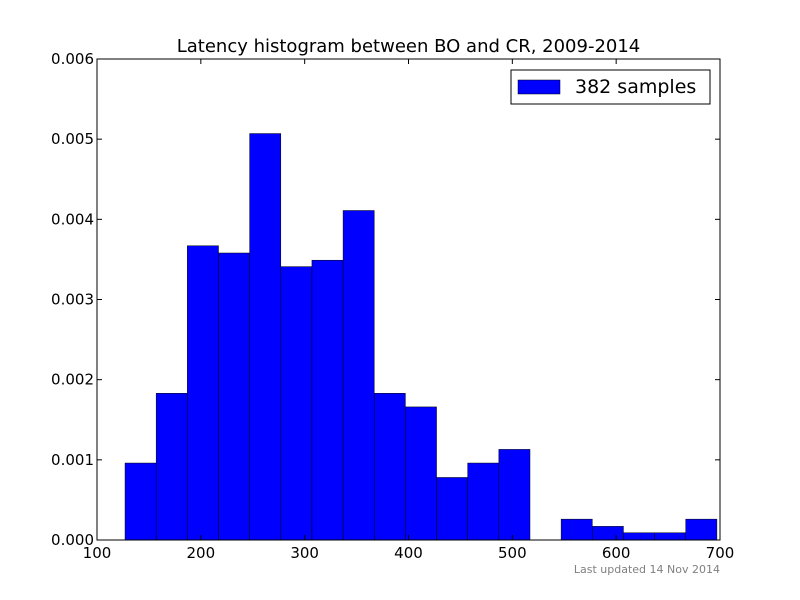 The width and height of the screenshot is (800, 600). Describe the element at coordinates (720, 553) in the screenshot. I see `x-tick-label: 700` at that location.